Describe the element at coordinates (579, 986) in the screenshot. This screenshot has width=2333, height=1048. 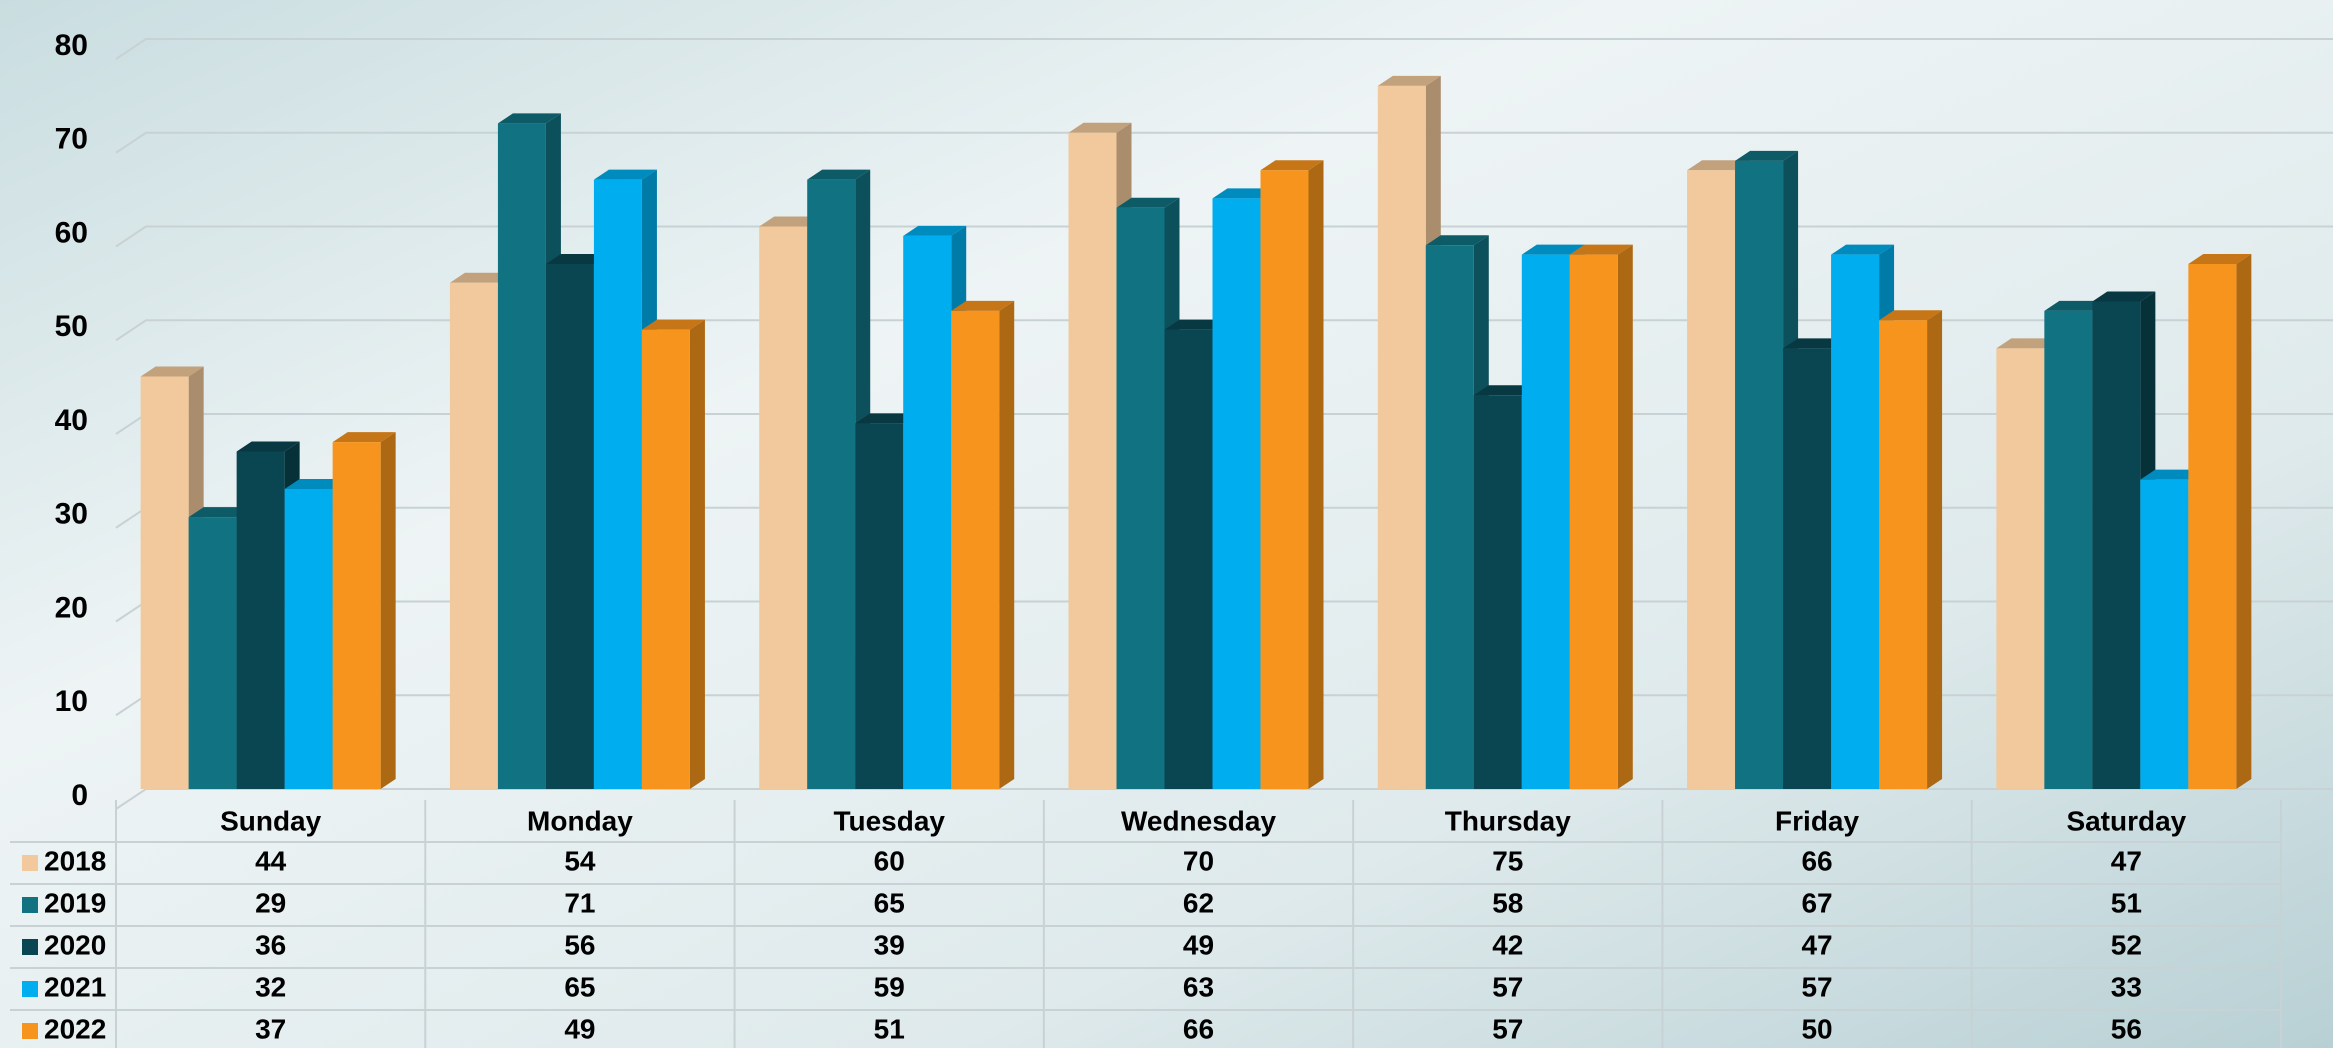
I see `table-value: 65` at that location.